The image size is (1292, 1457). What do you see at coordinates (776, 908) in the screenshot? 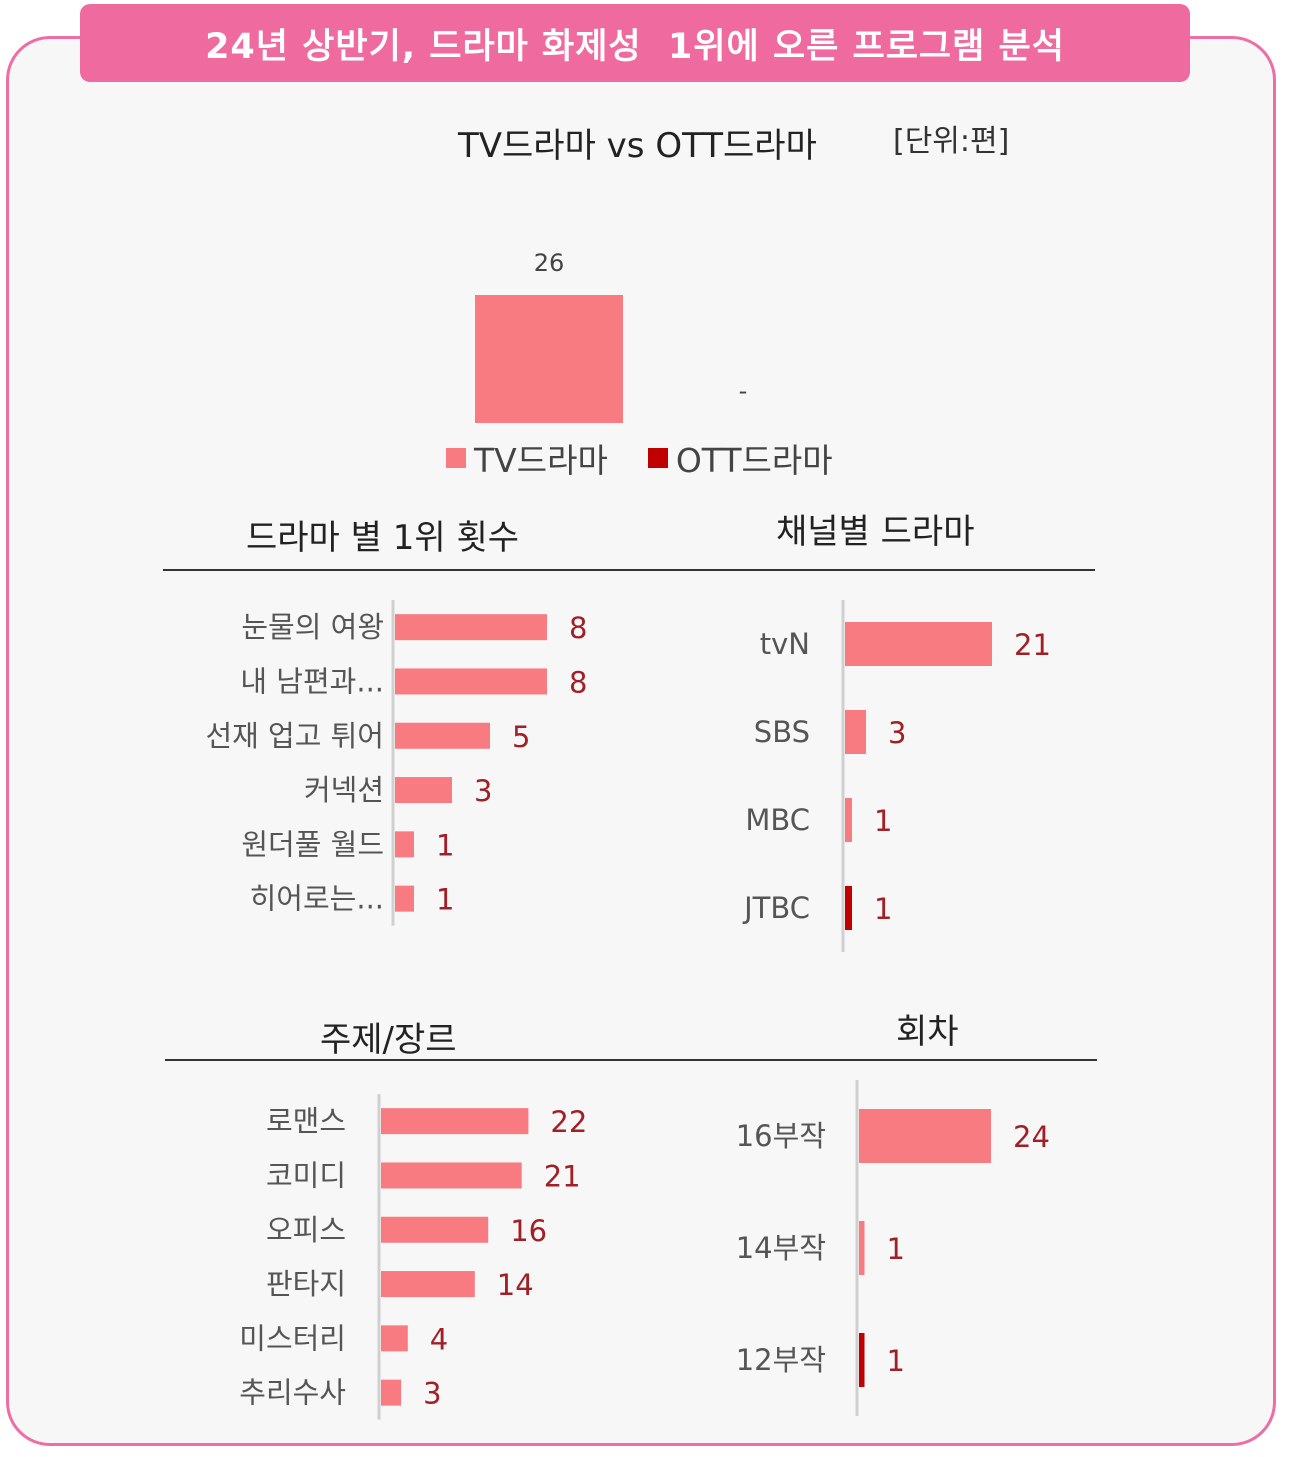
I see `by-channel-category-label: JTBC` at bounding box center [776, 908].